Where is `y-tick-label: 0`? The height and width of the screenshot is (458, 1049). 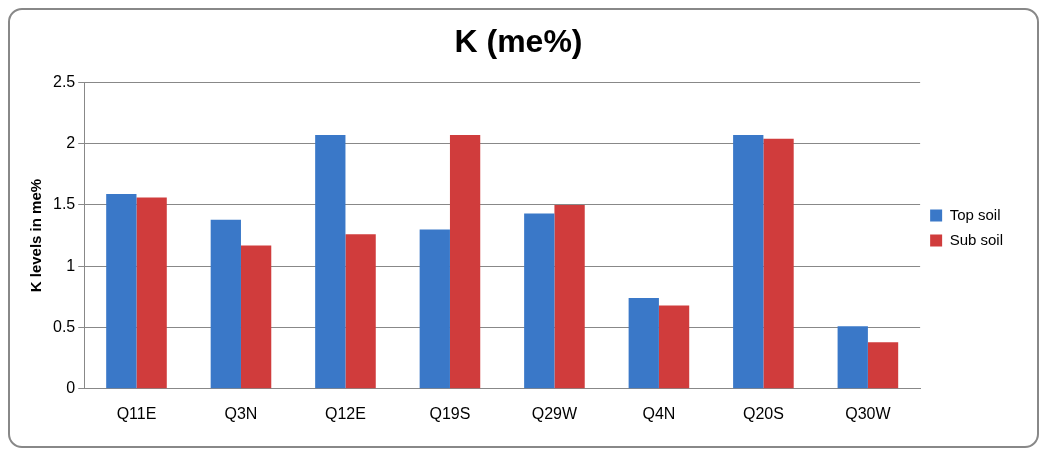
y-tick-label: 0 is located at coordinates (71, 388).